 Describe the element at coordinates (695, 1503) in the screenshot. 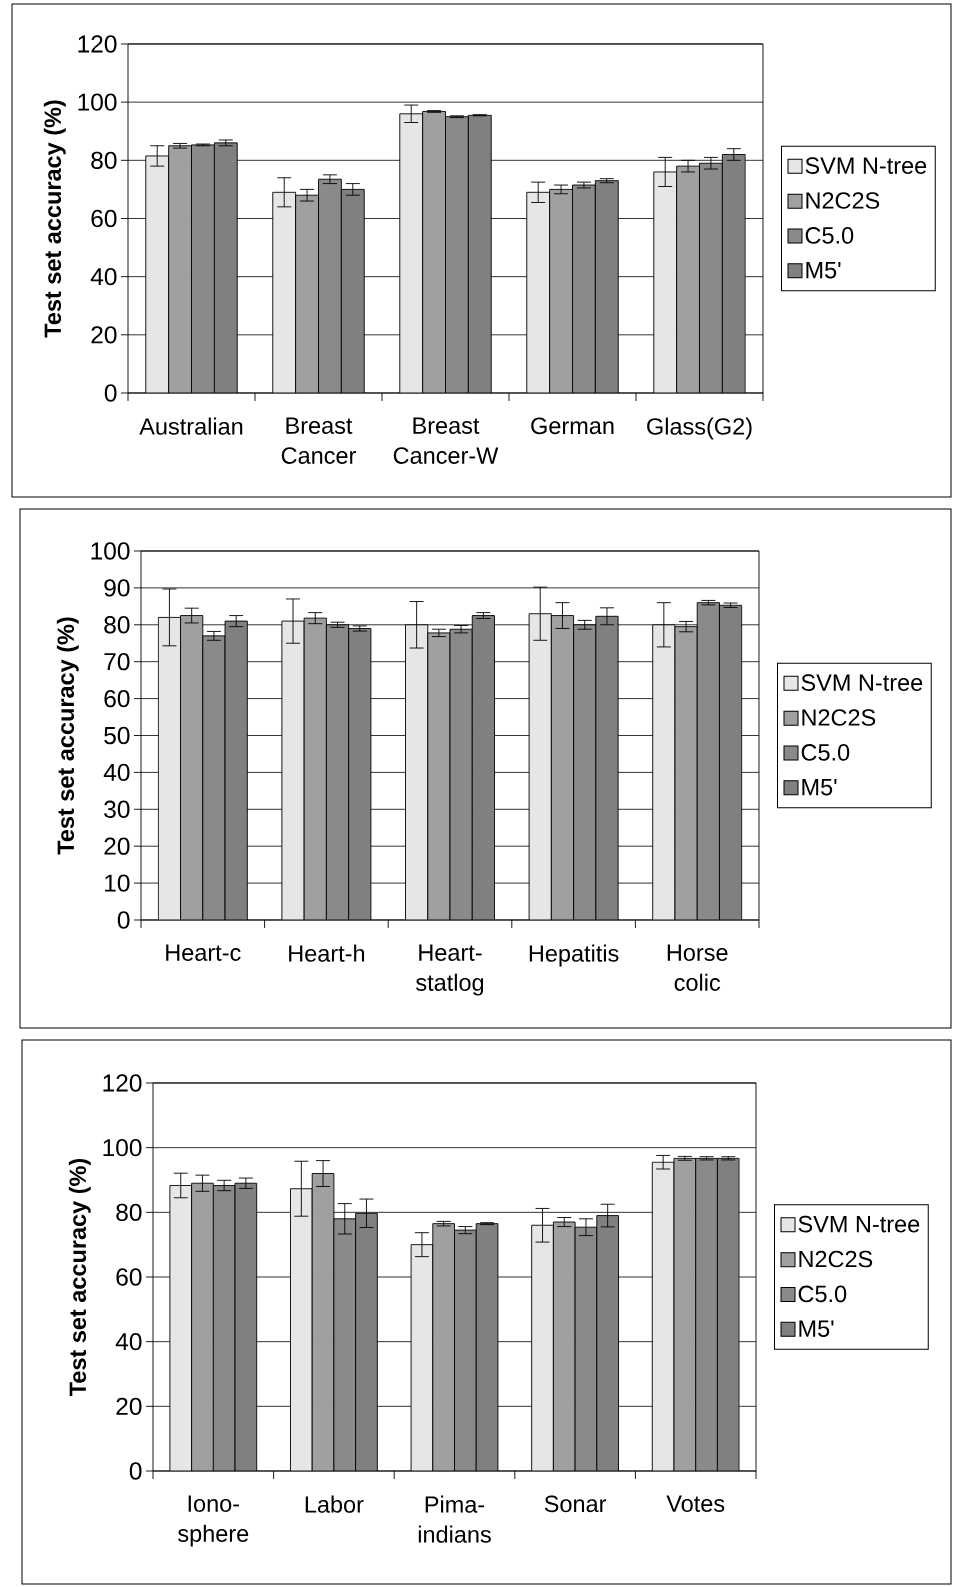

I see `x-tick-label: Votes` at that location.